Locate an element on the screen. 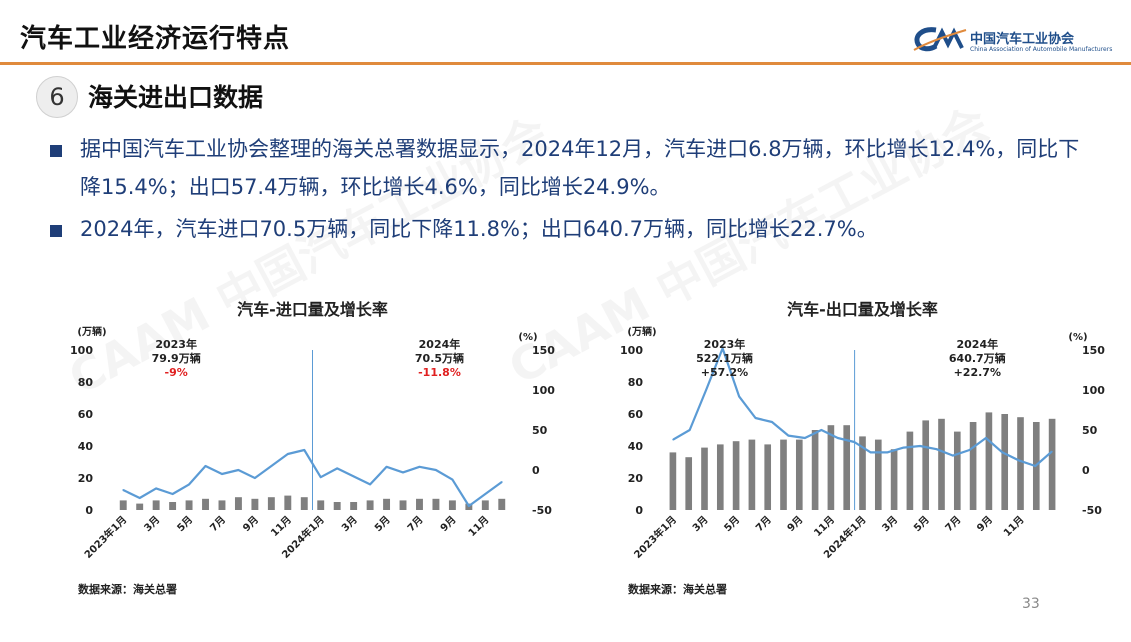 This screenshot has height=642, width=1131. annotation-year: 2024年 is located at coordinates (440, 344).